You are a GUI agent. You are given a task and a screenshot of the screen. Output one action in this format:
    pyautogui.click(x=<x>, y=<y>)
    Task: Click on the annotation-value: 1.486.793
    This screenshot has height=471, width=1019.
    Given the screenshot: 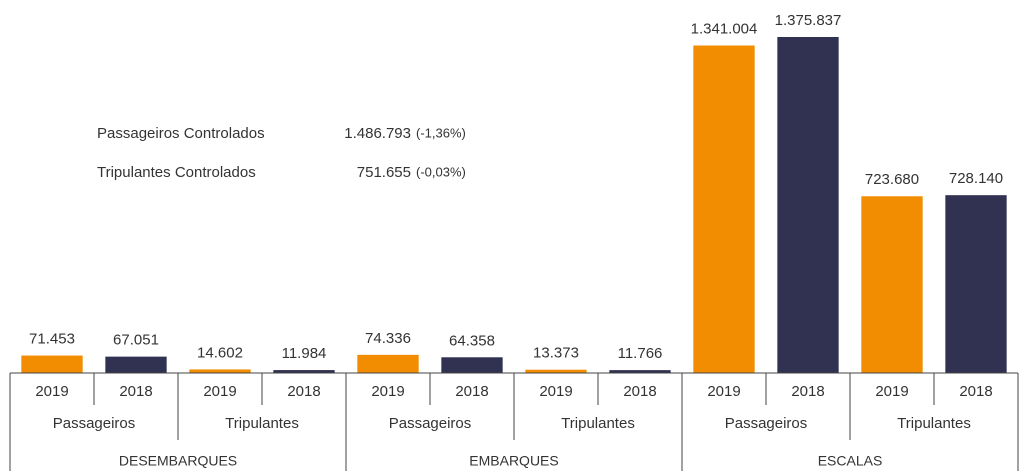 What is the action you would take?
    pyautogui.click(x=377, y=133)
    